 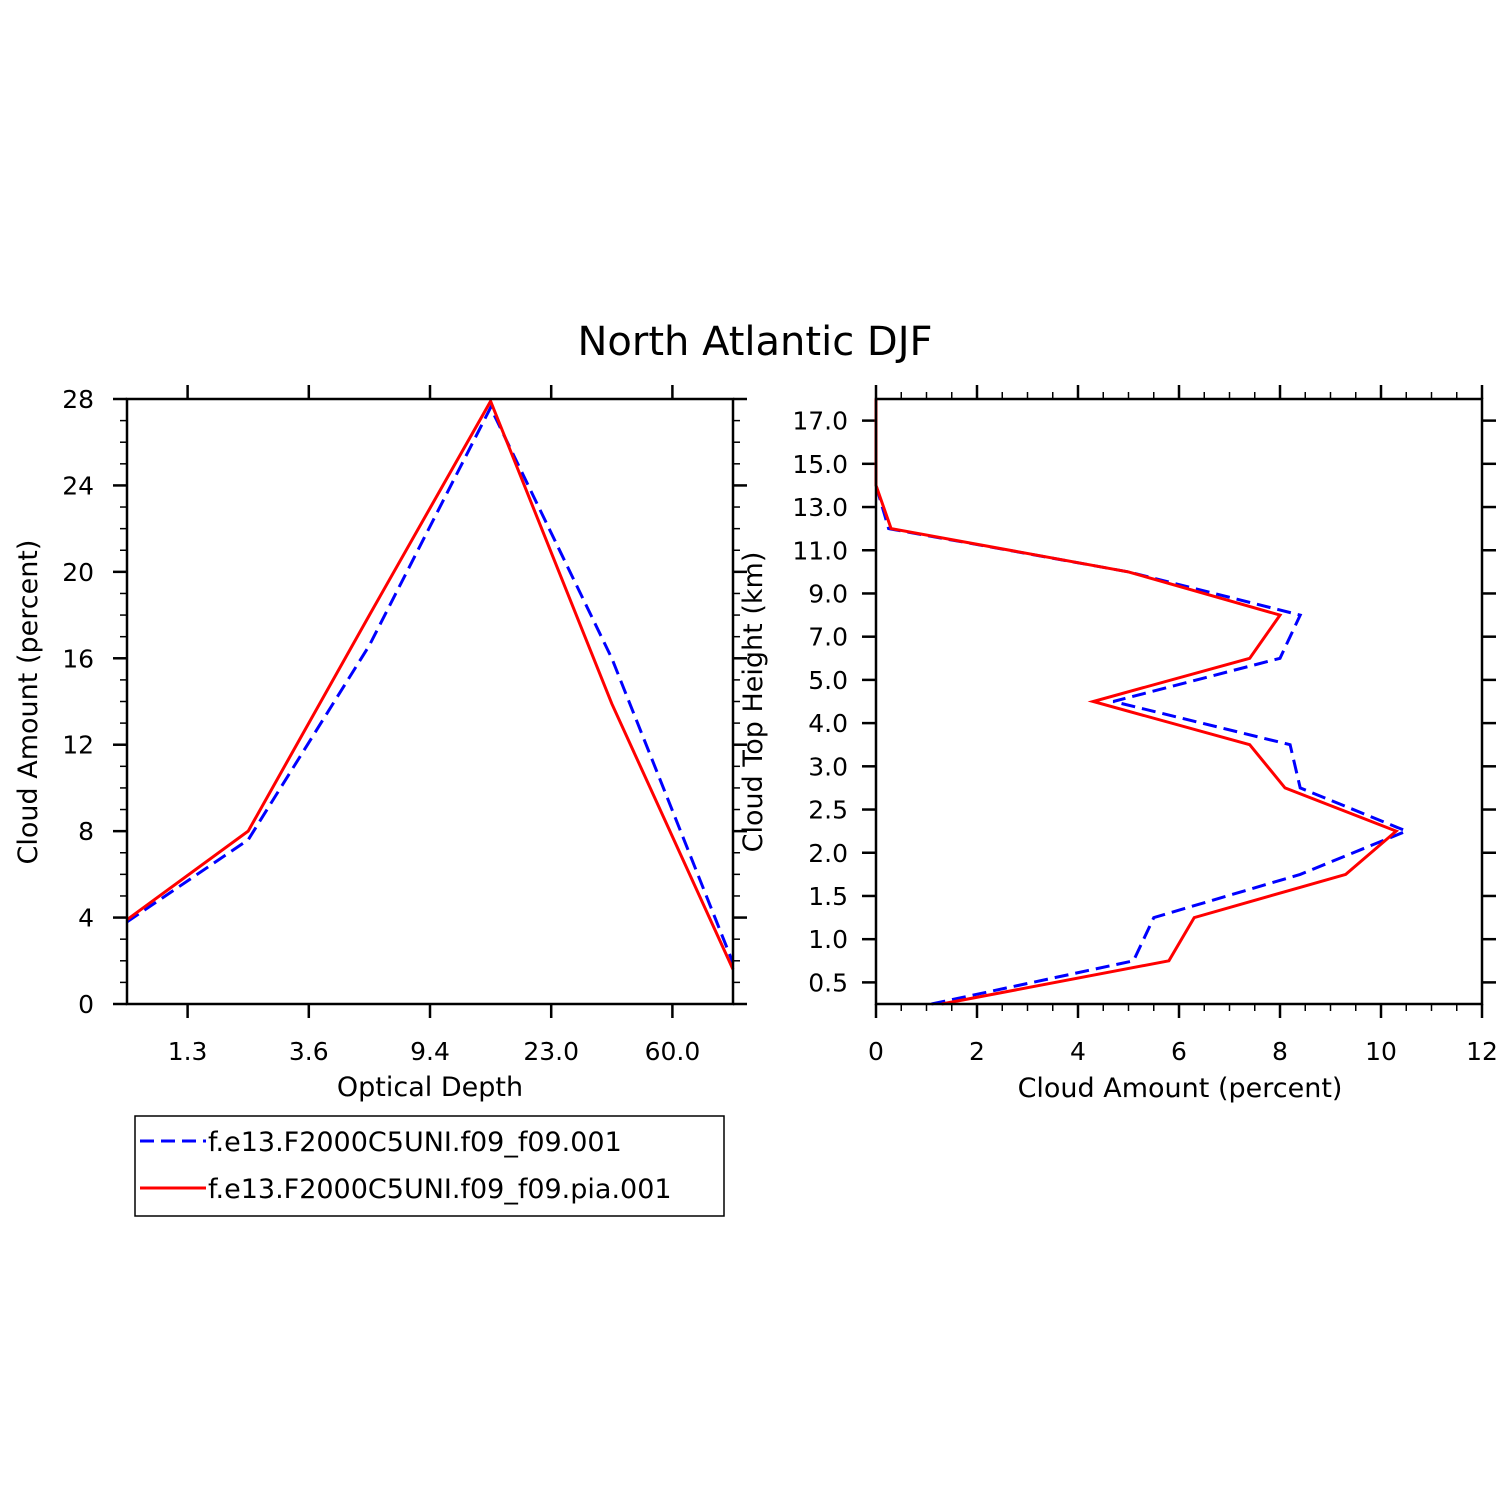 What do you see at coordinates (86, 831) in the screenshot?
I see `left-y-tick-label: 8` at bounding box center [86, 831].